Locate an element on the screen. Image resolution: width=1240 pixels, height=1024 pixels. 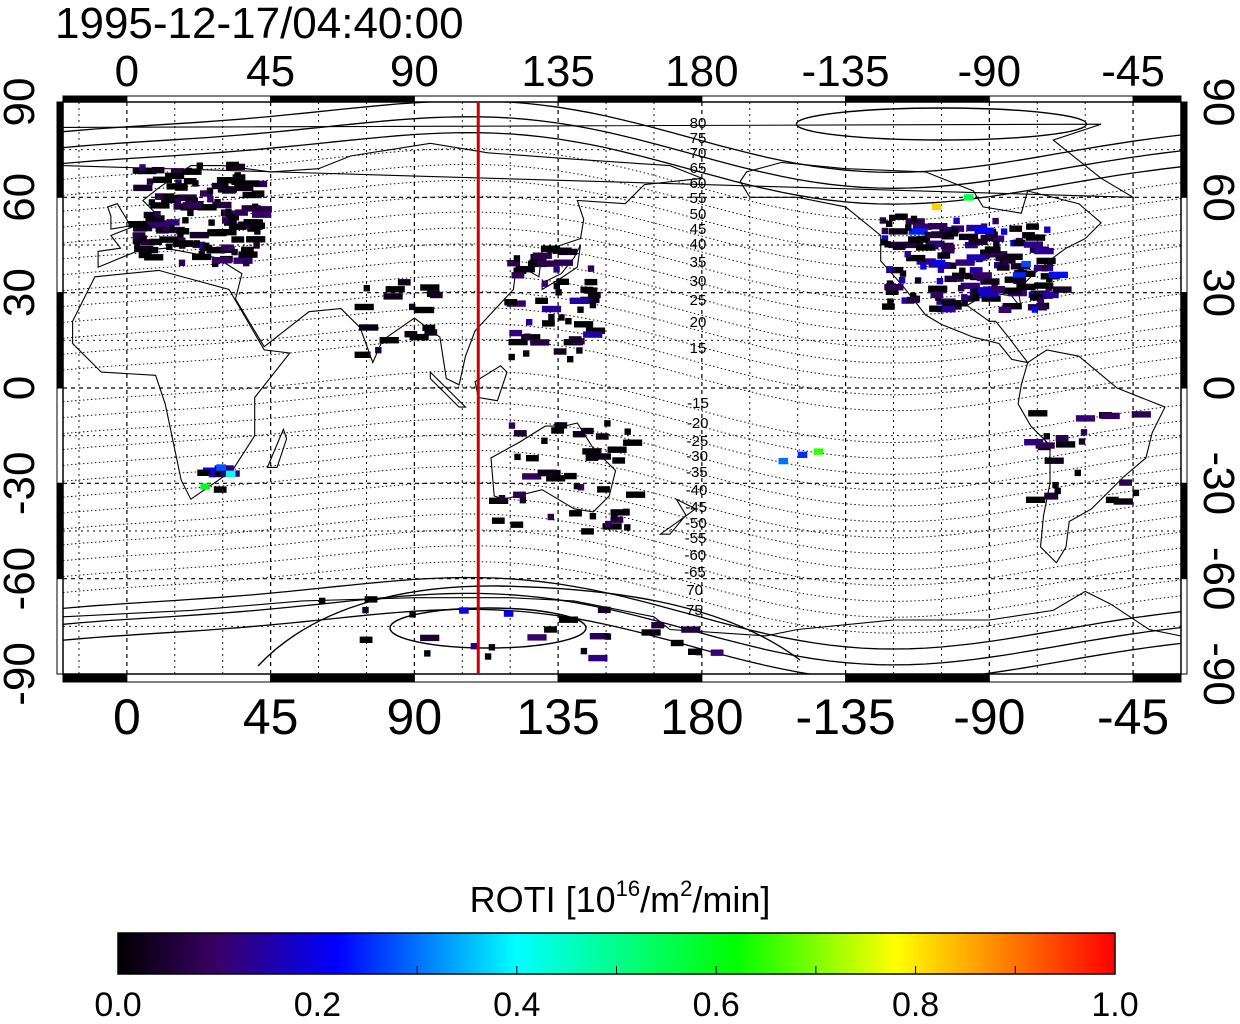
south-america-coast is located at coordinates (1091, 456).